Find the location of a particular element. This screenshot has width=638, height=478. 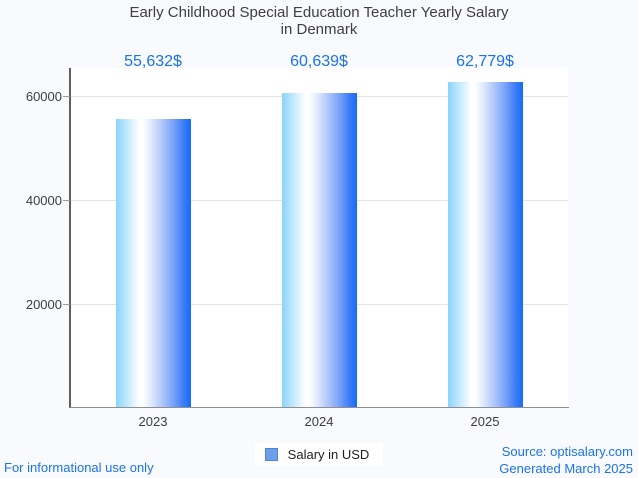

legend-item-salary: Salary in USD is located at coordinates (319, 454).